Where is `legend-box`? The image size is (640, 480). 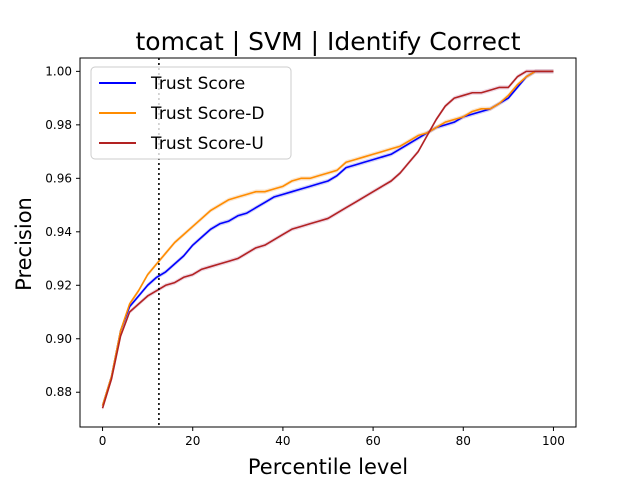
legend-box is located at coordinates (191, 113).